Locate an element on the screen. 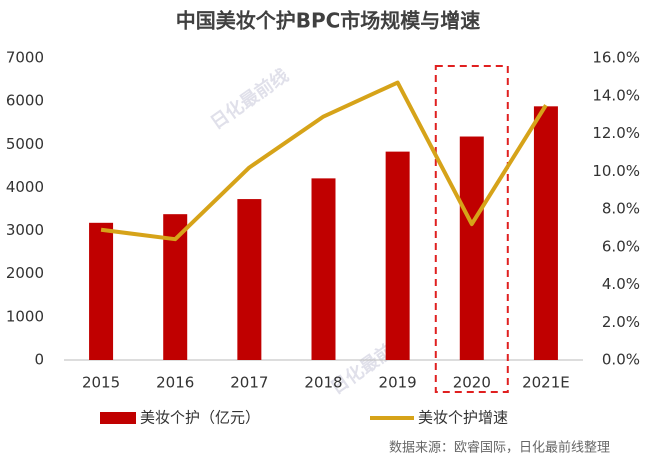 Image resolution: width=656 pixels, height=466 pixels. x-tick-label: 2020 is located at coordinates (472, 383).